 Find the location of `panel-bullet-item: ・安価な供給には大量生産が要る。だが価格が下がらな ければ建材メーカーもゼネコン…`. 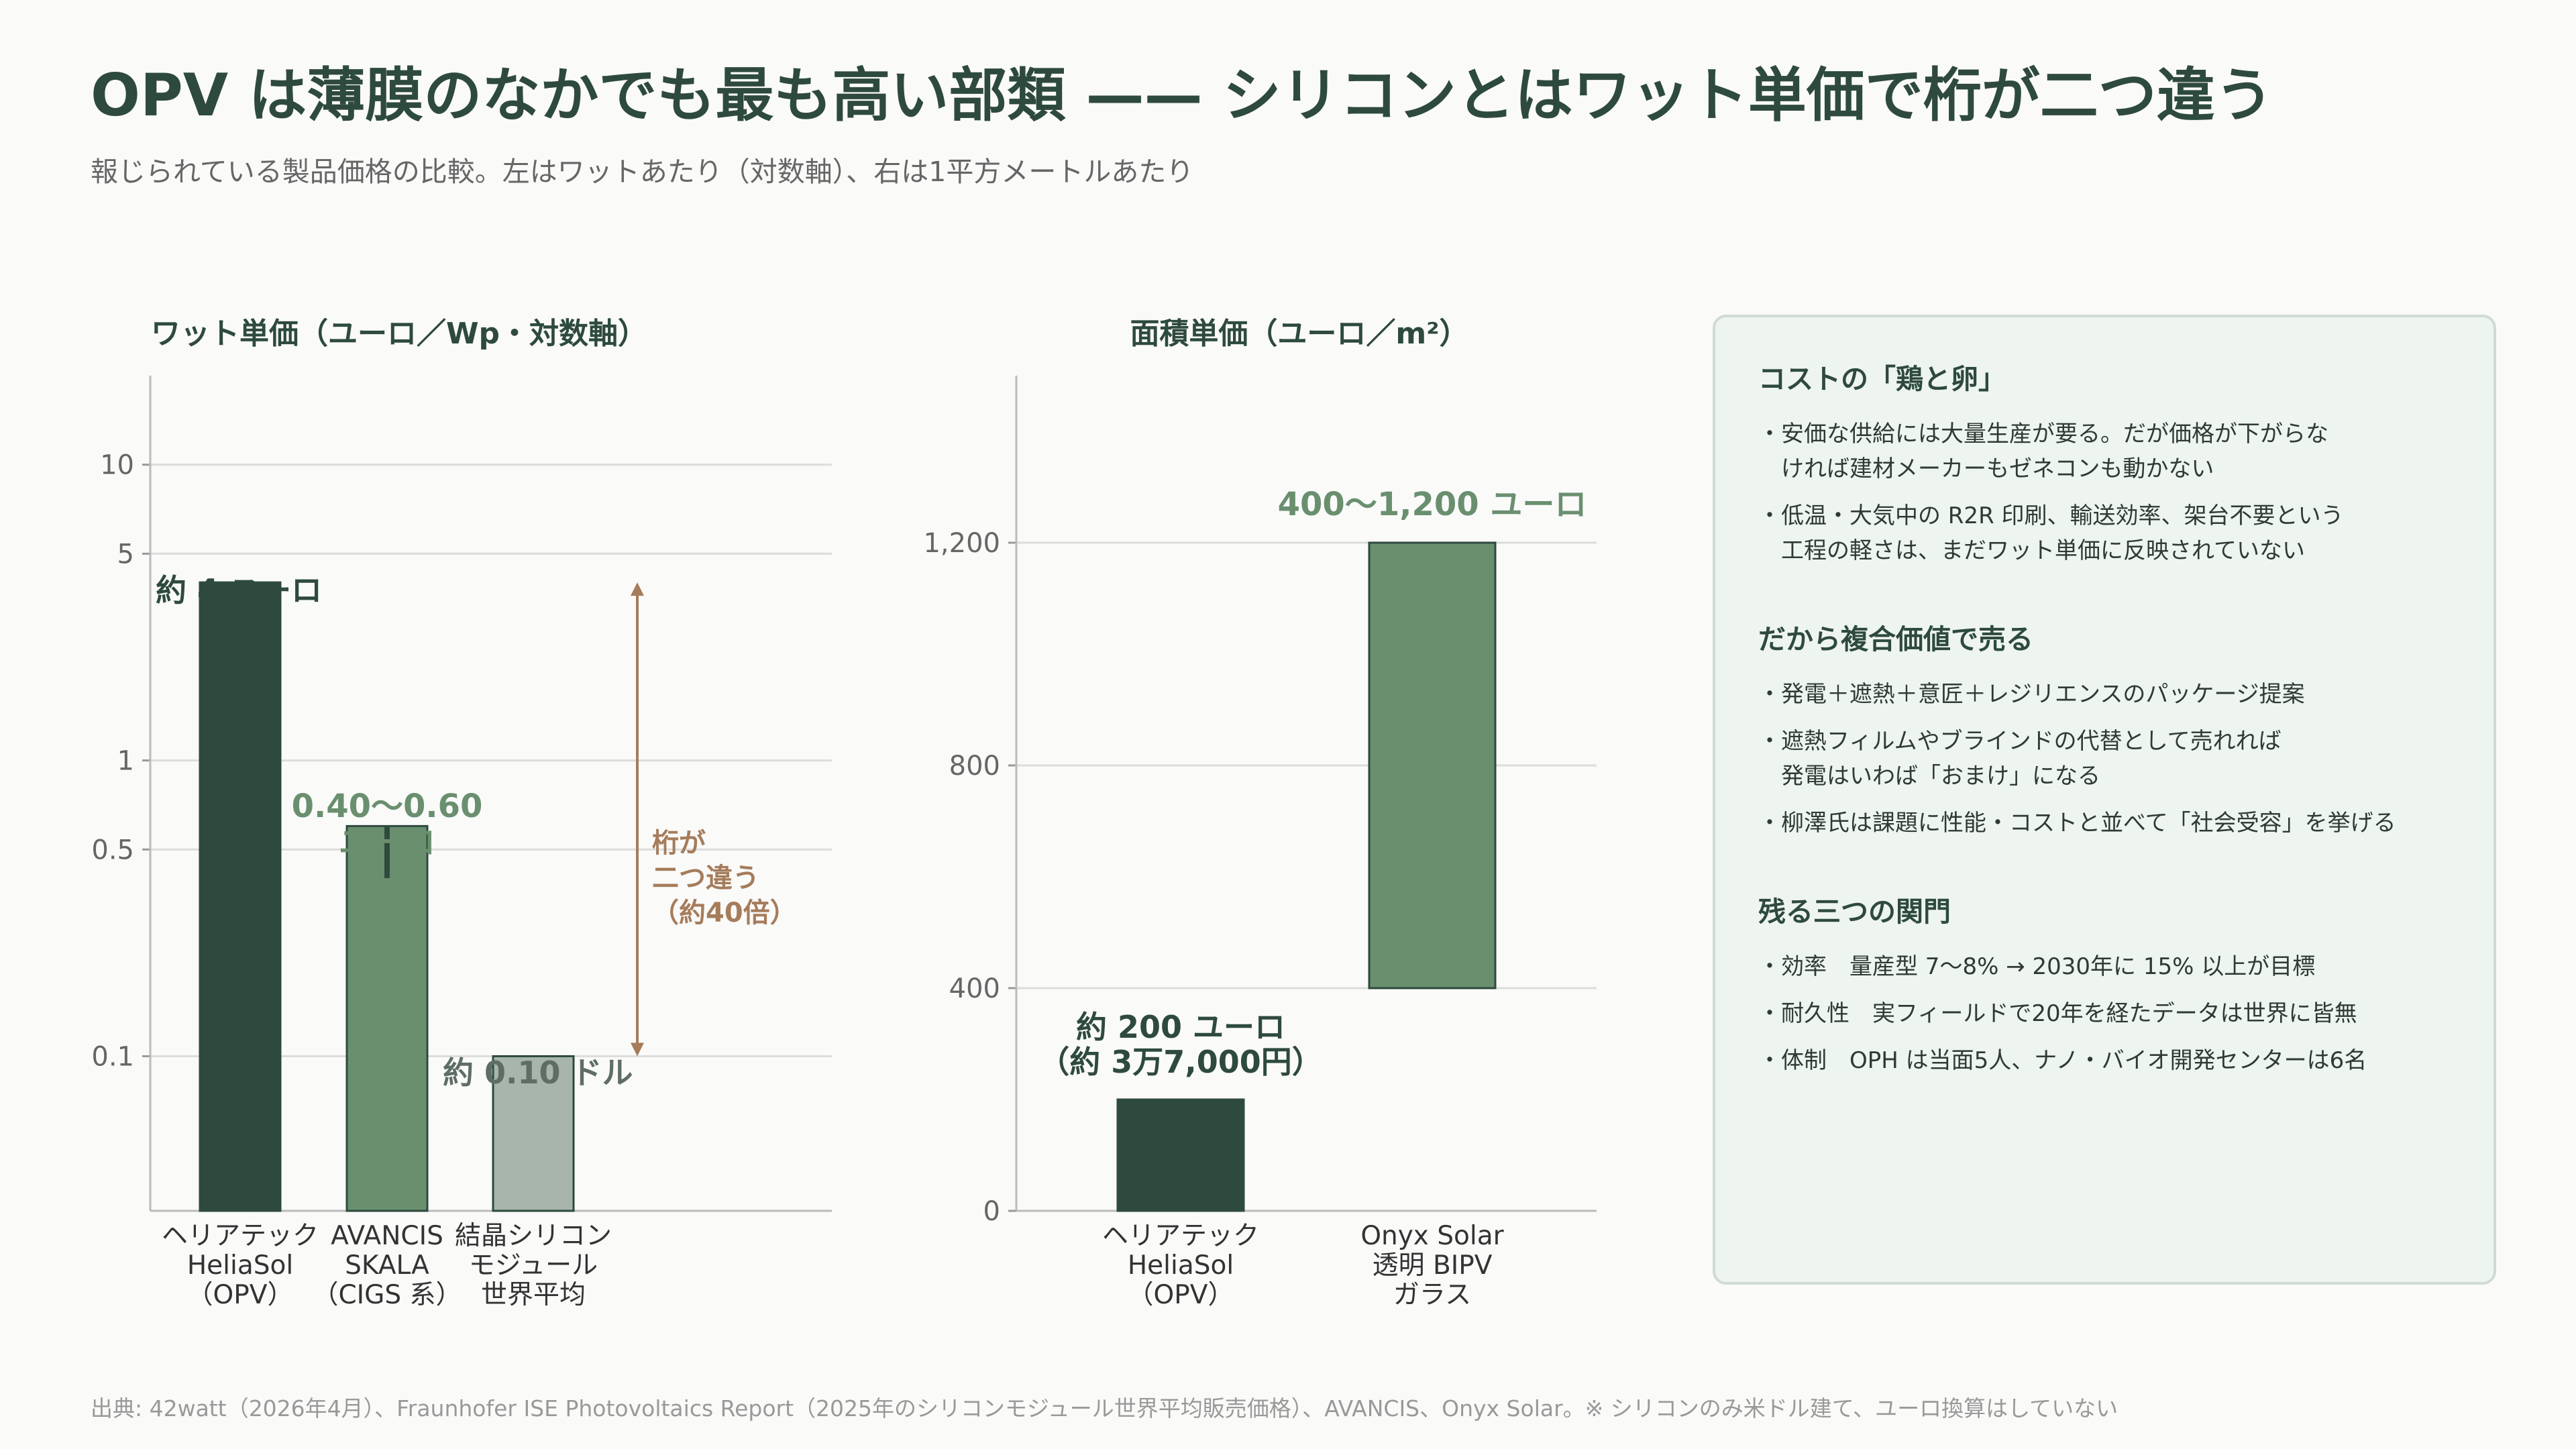

panel-bullet-item: ・安価な供給には大量生産が要る。だが価格が下がらな ければ建材メーカーもゼネコン… is located at coordinates (2043, 451).